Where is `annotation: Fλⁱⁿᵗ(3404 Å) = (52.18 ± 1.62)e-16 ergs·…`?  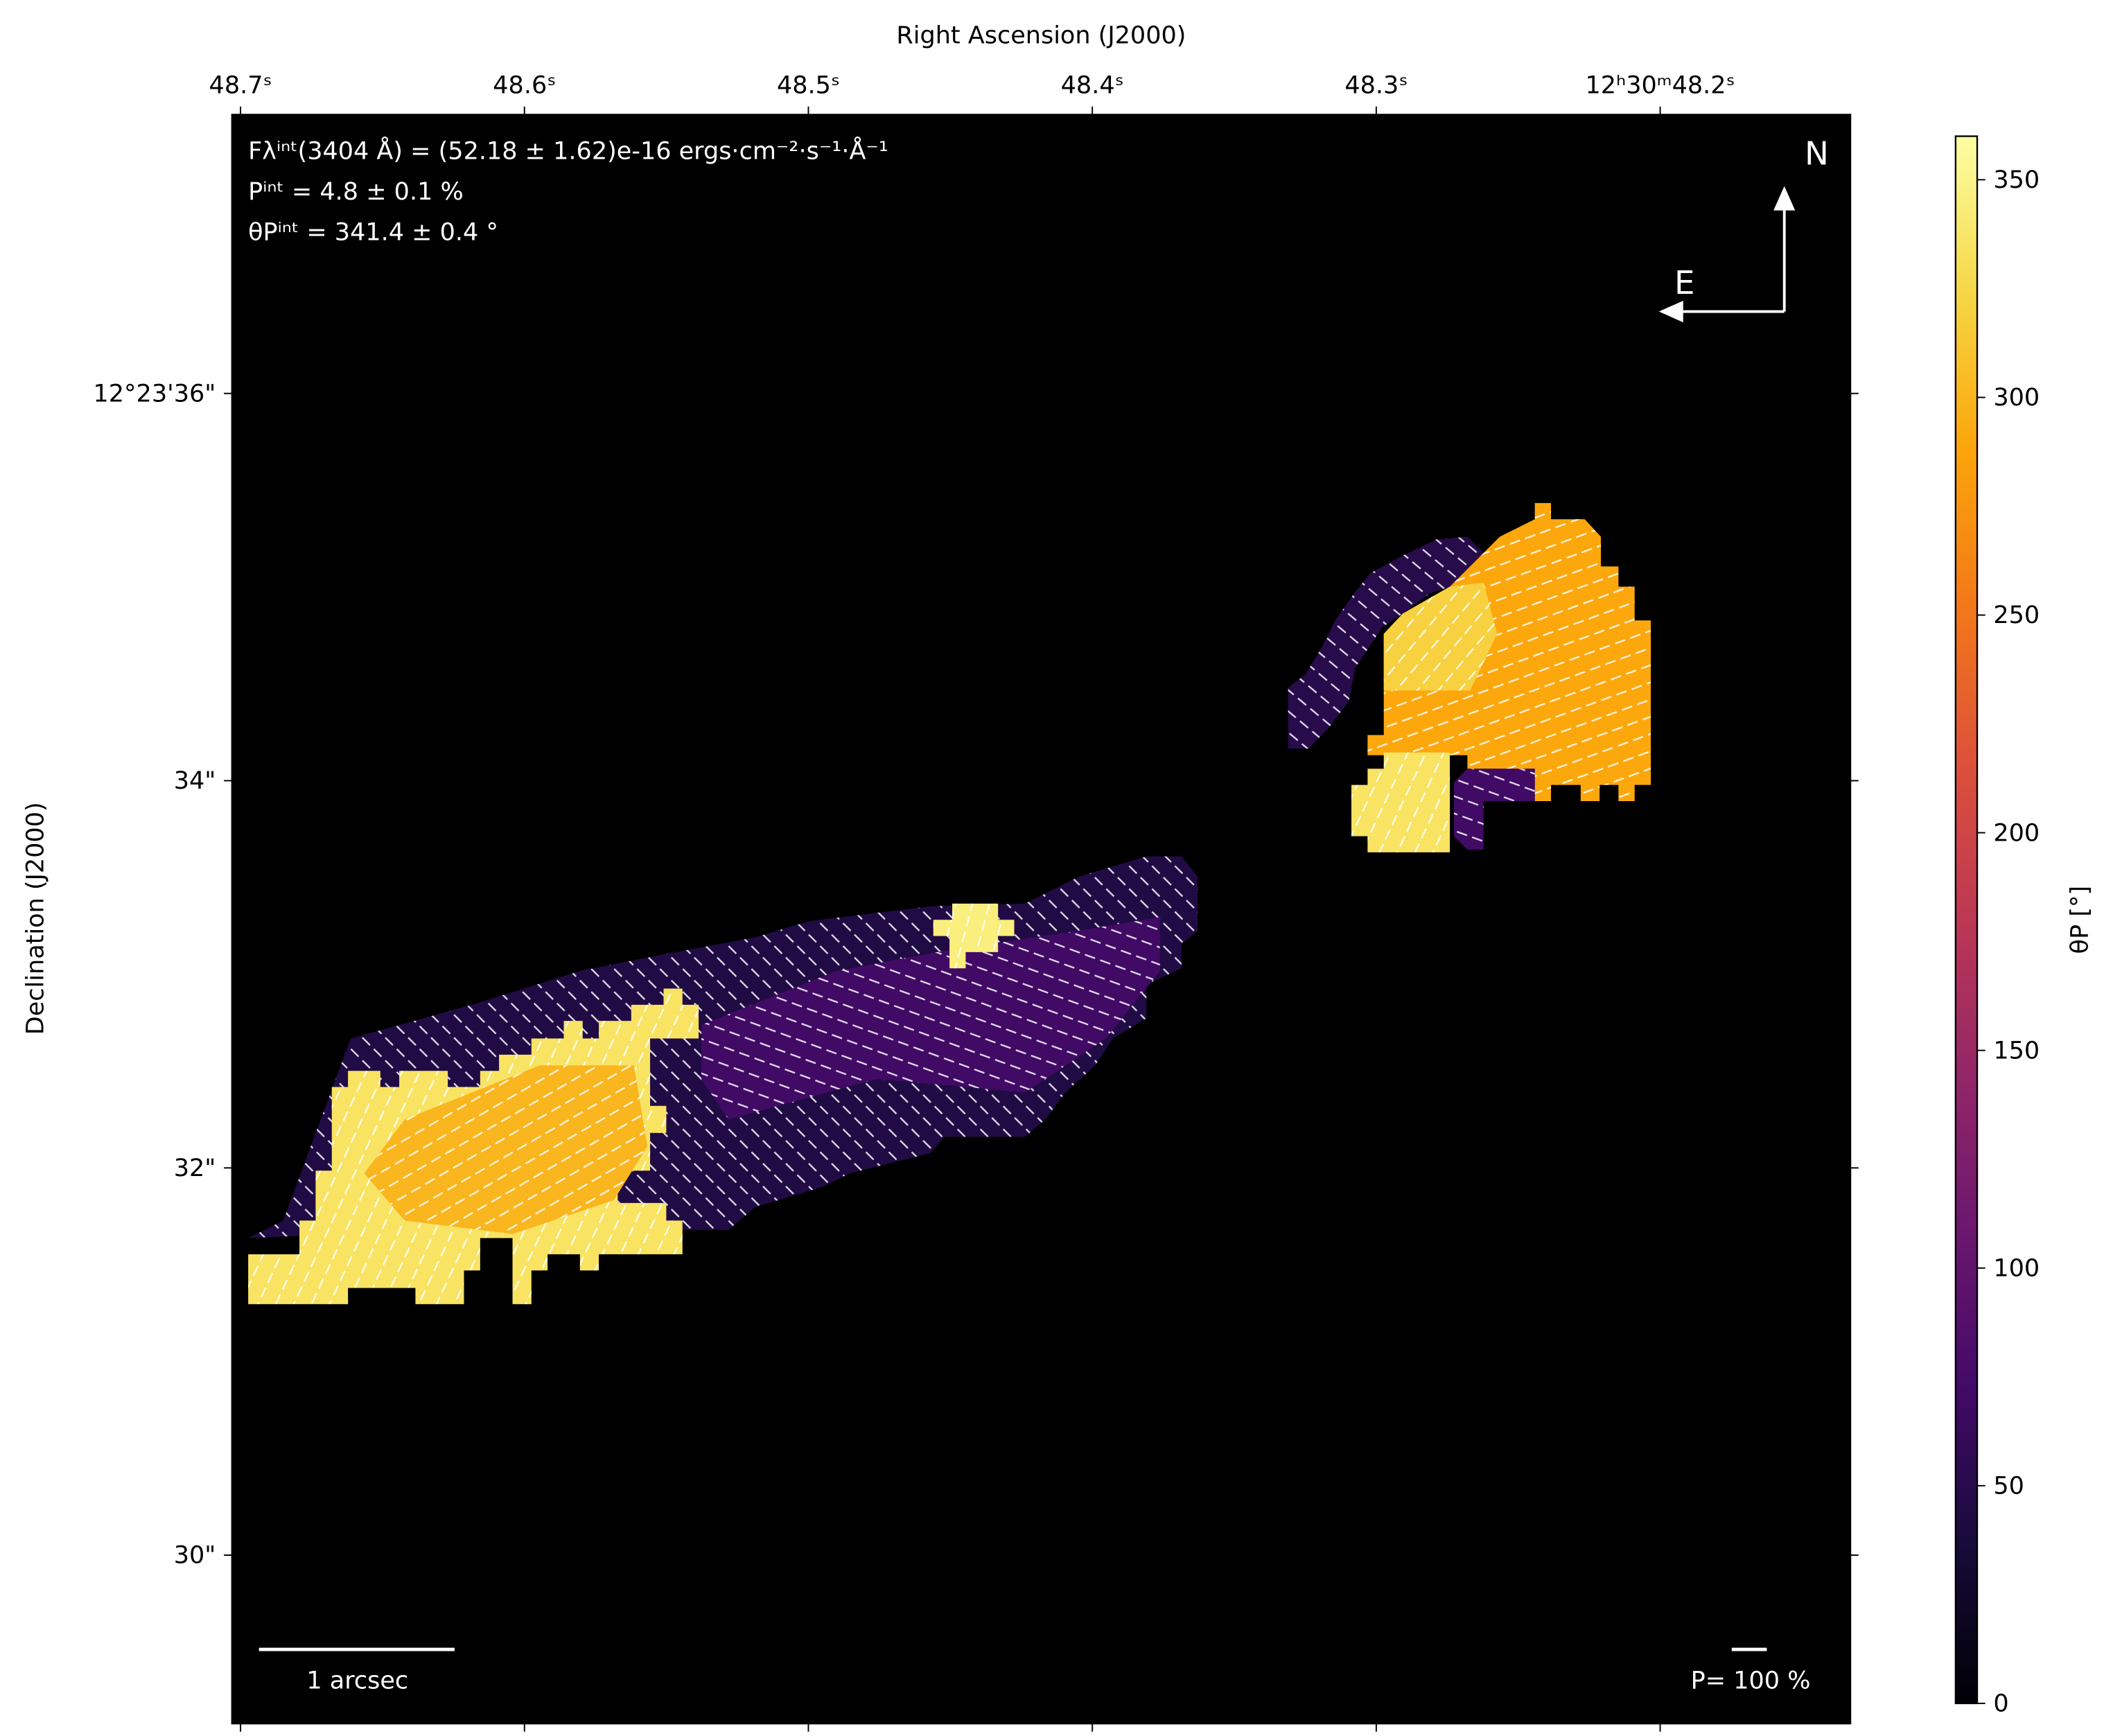 annotation: Fλⁱⁿᵗ(3404 Å) = (52.18 ± 1.62)e-16 ergs·… is located at coordinates (568, 151).